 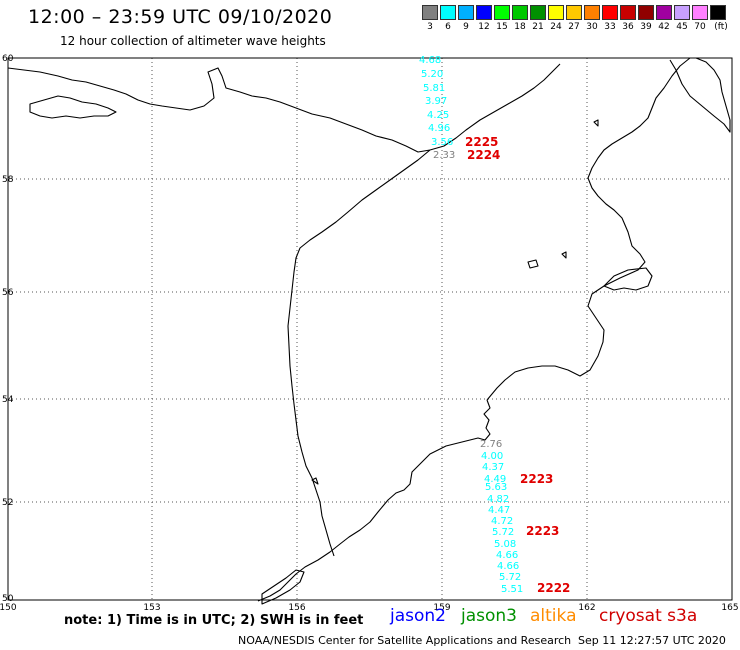 I want to click on swh-value: 4.96, so click(x=439, y=128).